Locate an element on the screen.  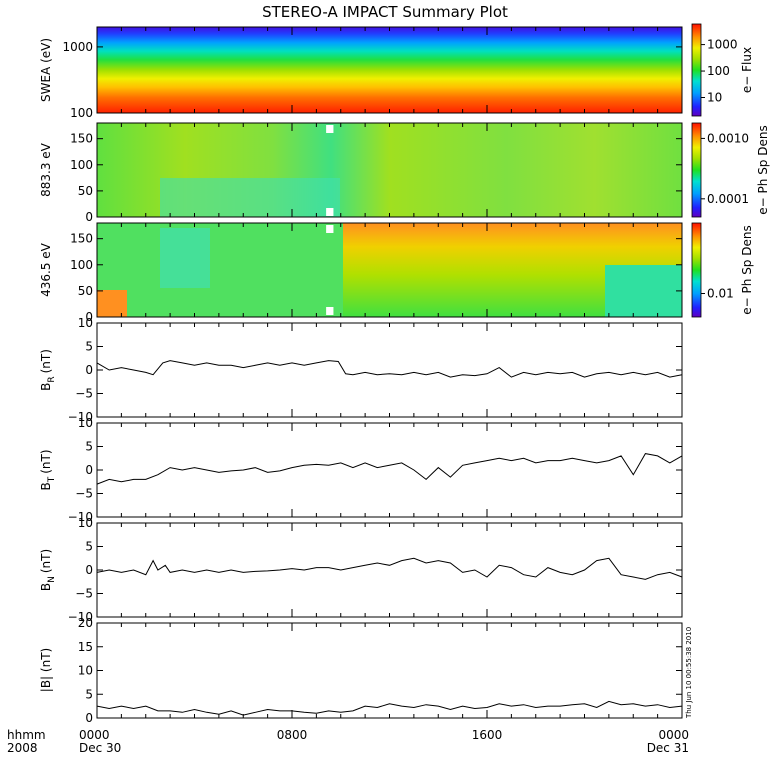
bt-ytick-label: 5 is located at coordinates (89, 447).